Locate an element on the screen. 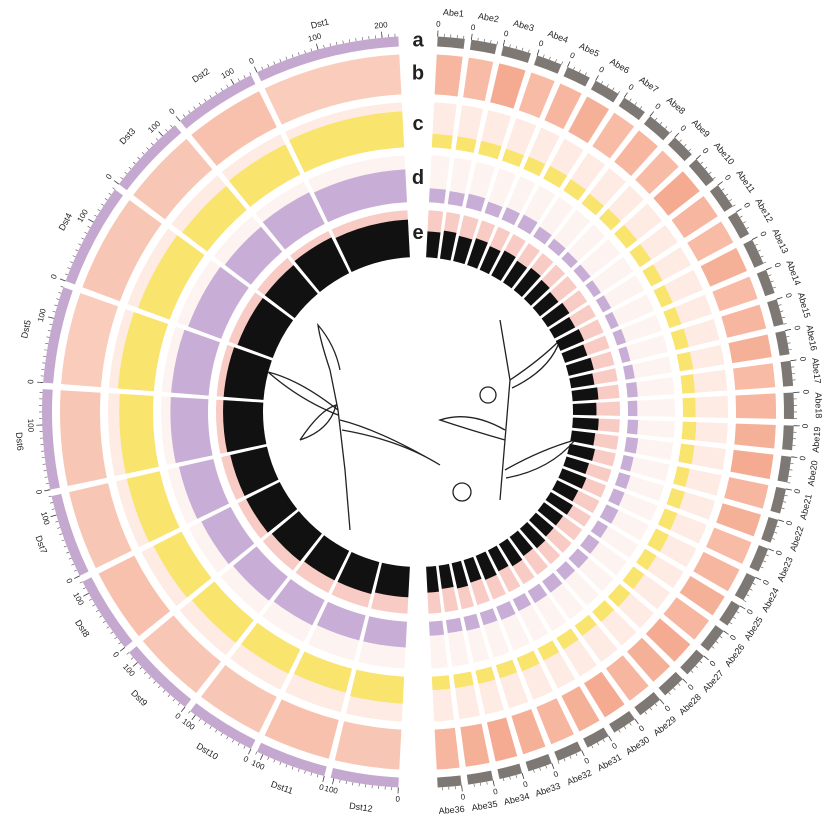  chromosome-label: Abe27 is located at coordinates (713, 681).